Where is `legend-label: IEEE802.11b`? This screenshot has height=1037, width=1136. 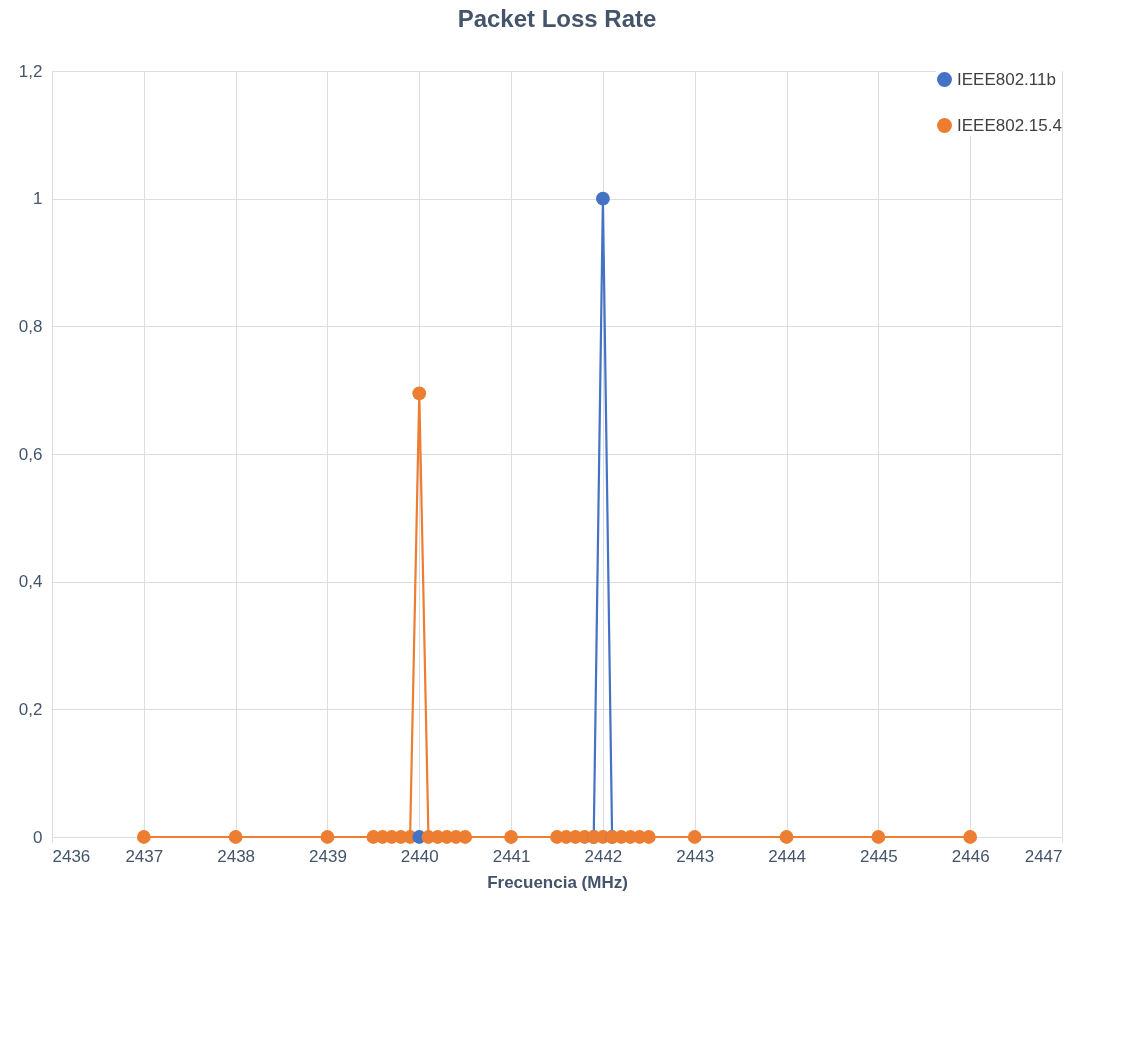 legend-label: IEEE802.11b is located at coordinates (1006, 79).